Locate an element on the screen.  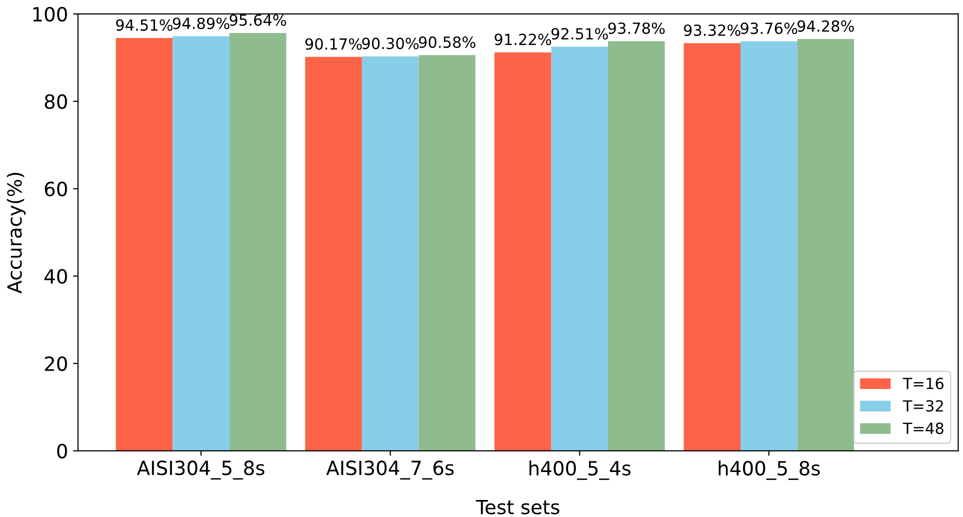
legend-label: T=16 is located at coordinates (923, 384).